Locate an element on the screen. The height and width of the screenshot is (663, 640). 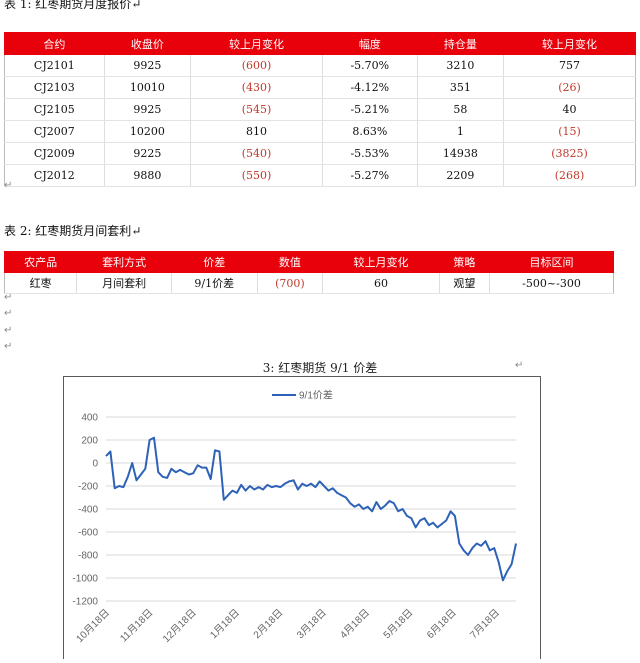
x-tick-label: 10月18日 is located at coordinates (93, 626).